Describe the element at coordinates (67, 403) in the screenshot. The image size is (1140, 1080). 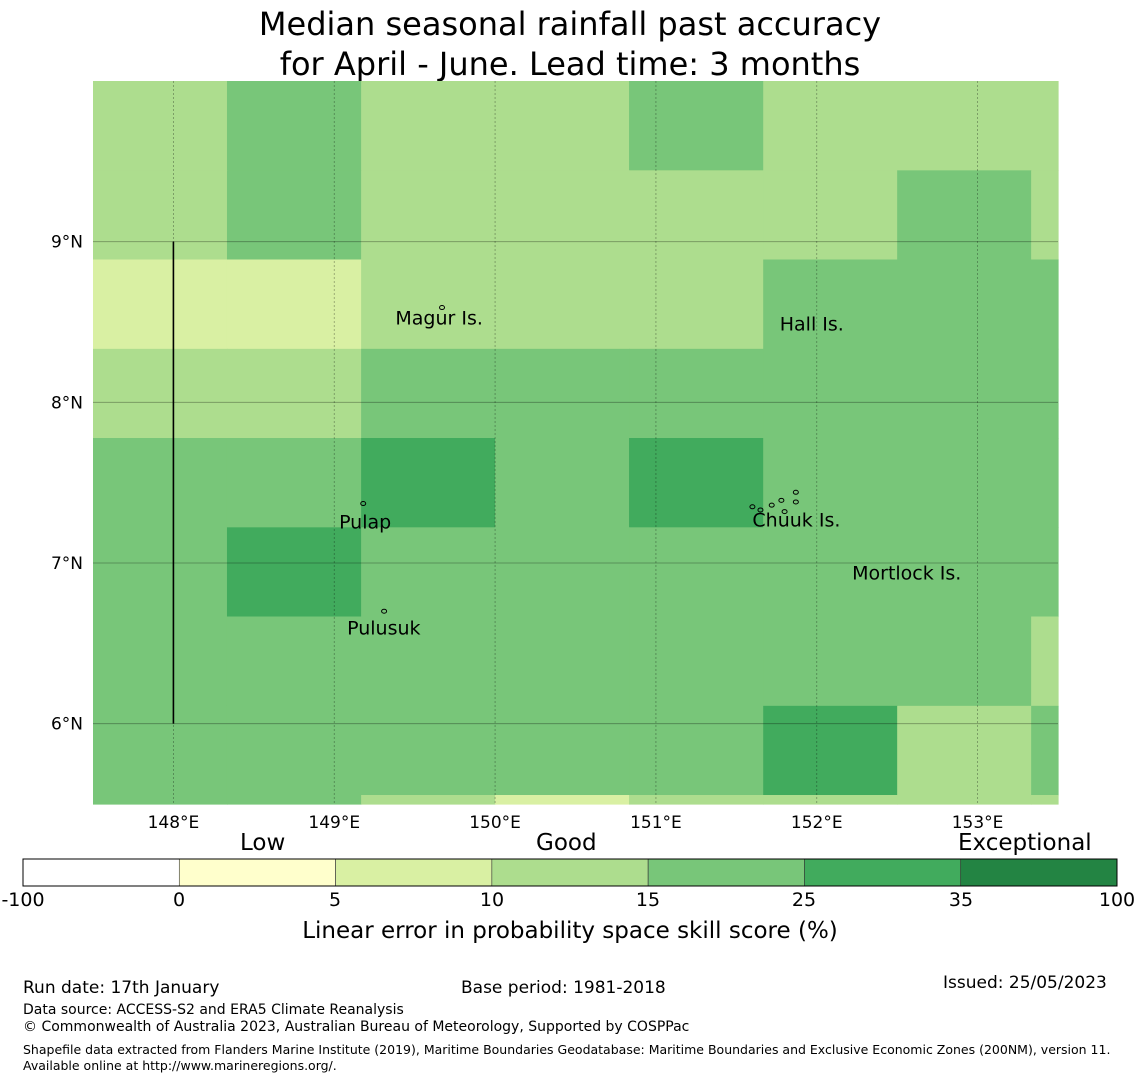
I see `lat-tick-label: 8°N` at that location.